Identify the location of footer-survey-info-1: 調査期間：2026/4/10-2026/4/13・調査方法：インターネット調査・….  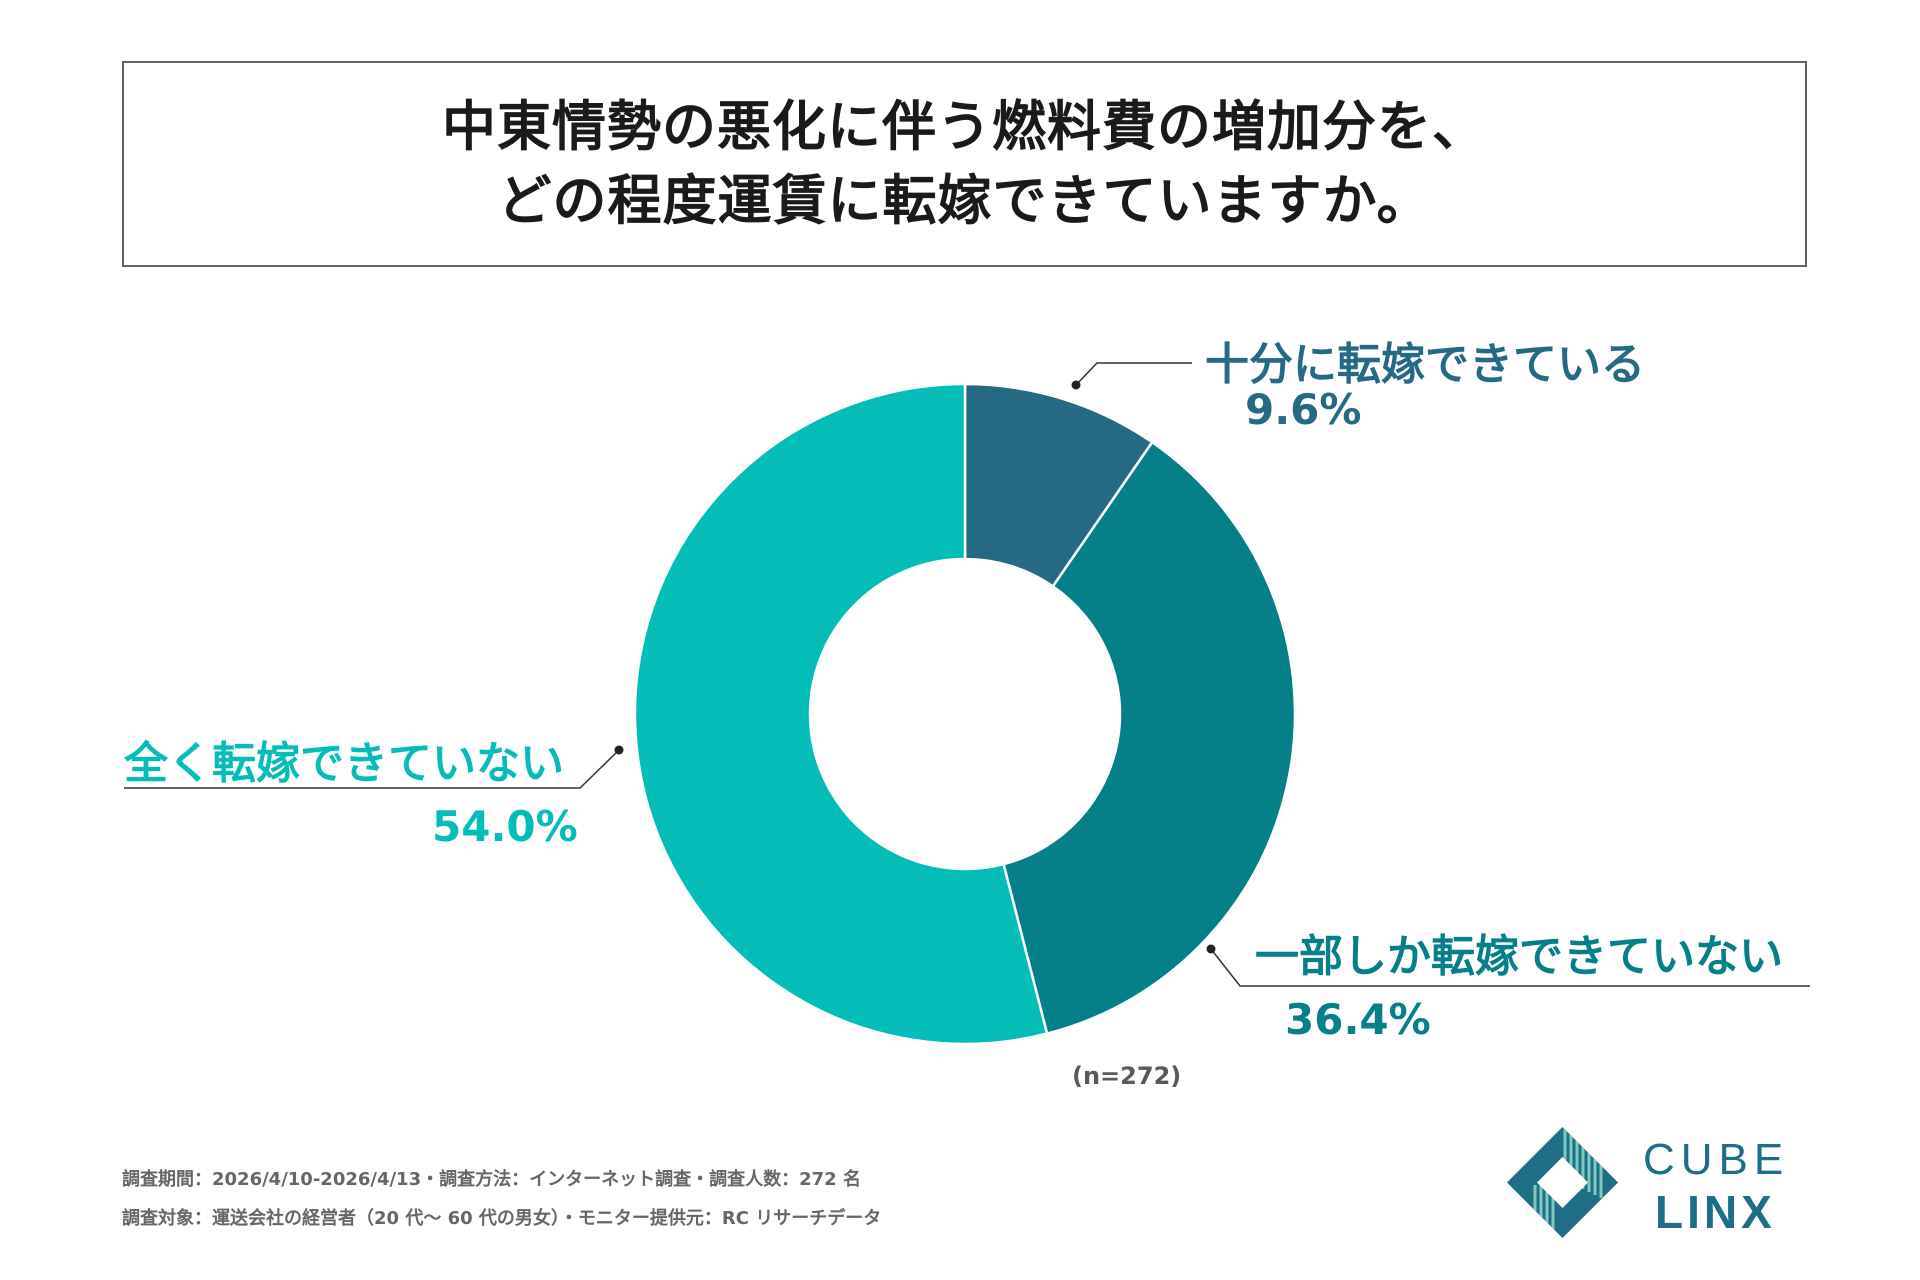
(491, 1179).